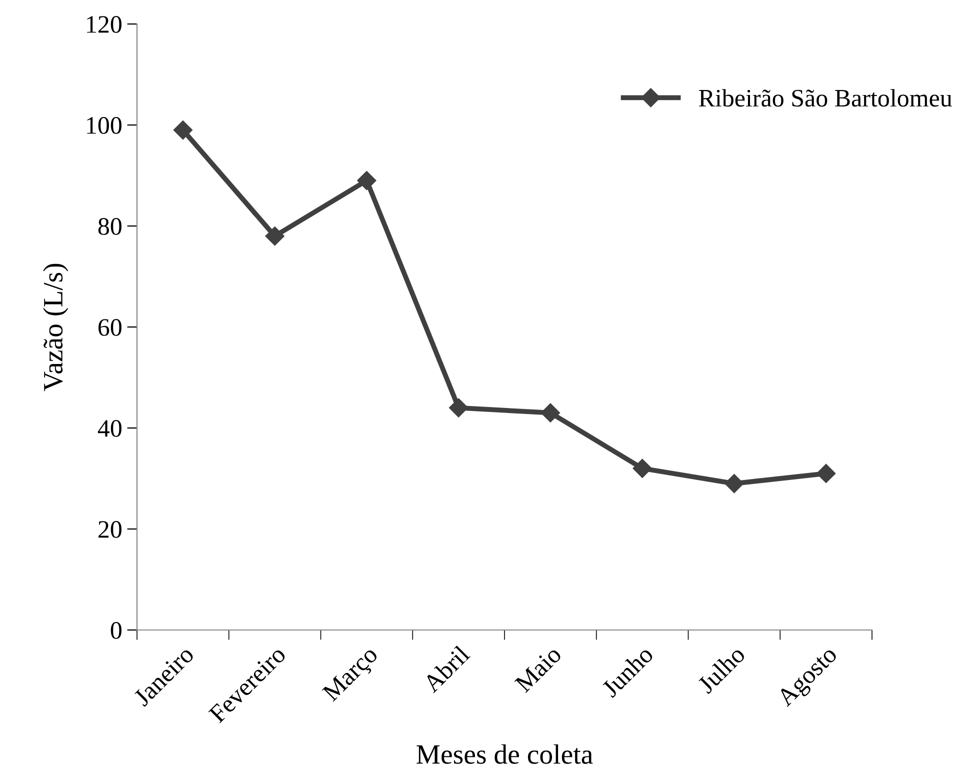 The width and height of the screenshot is (975, 778). Describe the element at coordinates (116, 630) in the screenshot. I see `y-tick-label: 0` at that location.